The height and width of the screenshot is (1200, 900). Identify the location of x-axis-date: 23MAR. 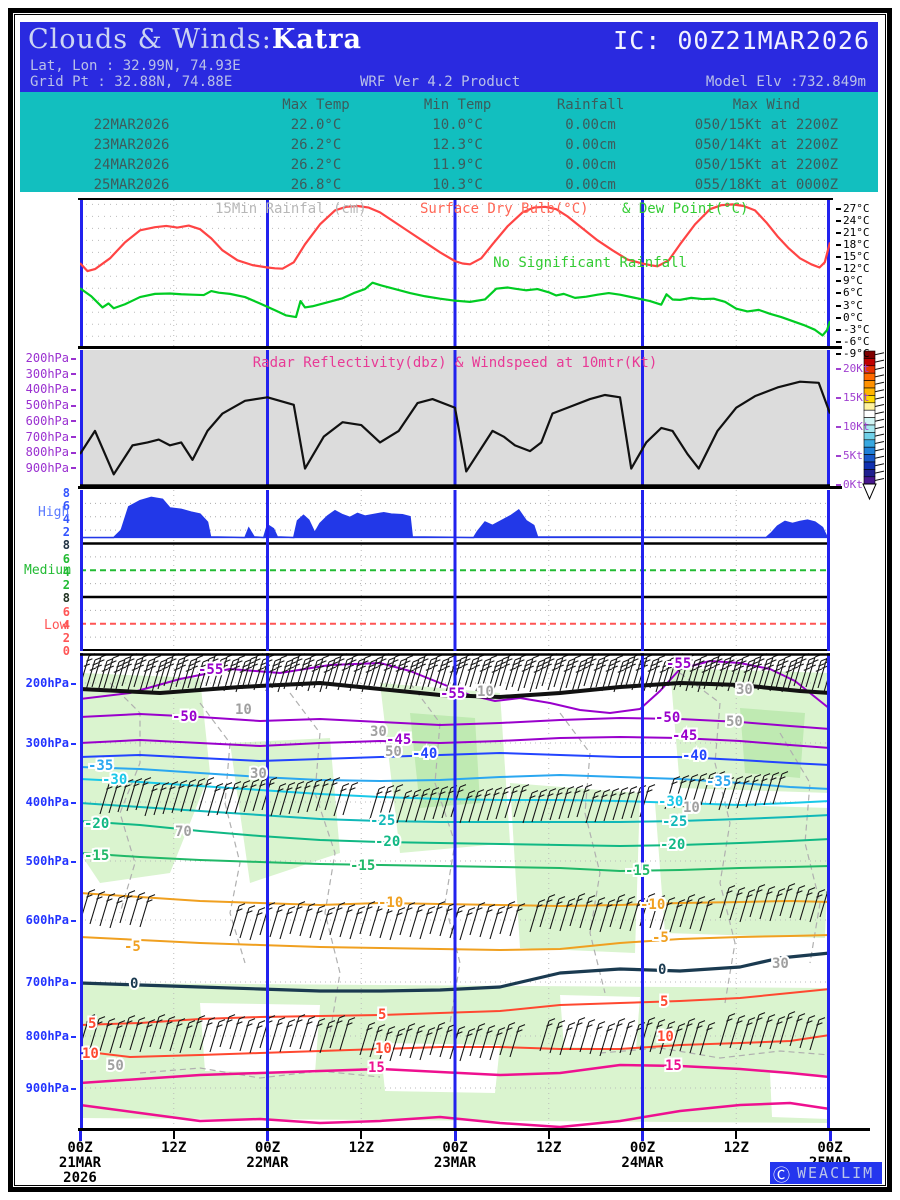
(455, 1163).